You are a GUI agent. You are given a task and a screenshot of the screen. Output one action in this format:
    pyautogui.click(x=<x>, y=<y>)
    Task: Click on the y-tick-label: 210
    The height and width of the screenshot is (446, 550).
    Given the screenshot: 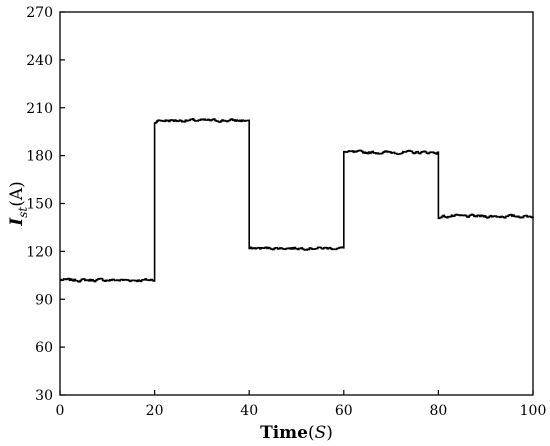 What is the action you would take?
    pyautogui.click(x=39, y=109)
    